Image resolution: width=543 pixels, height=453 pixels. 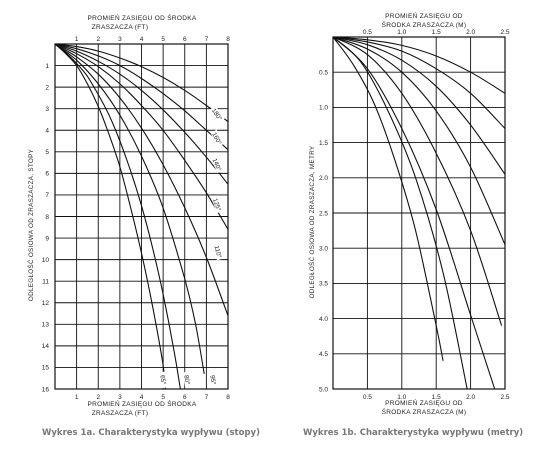 I want to click on x-tick-label-bottom: 2.5, so click(x=504, y=397).